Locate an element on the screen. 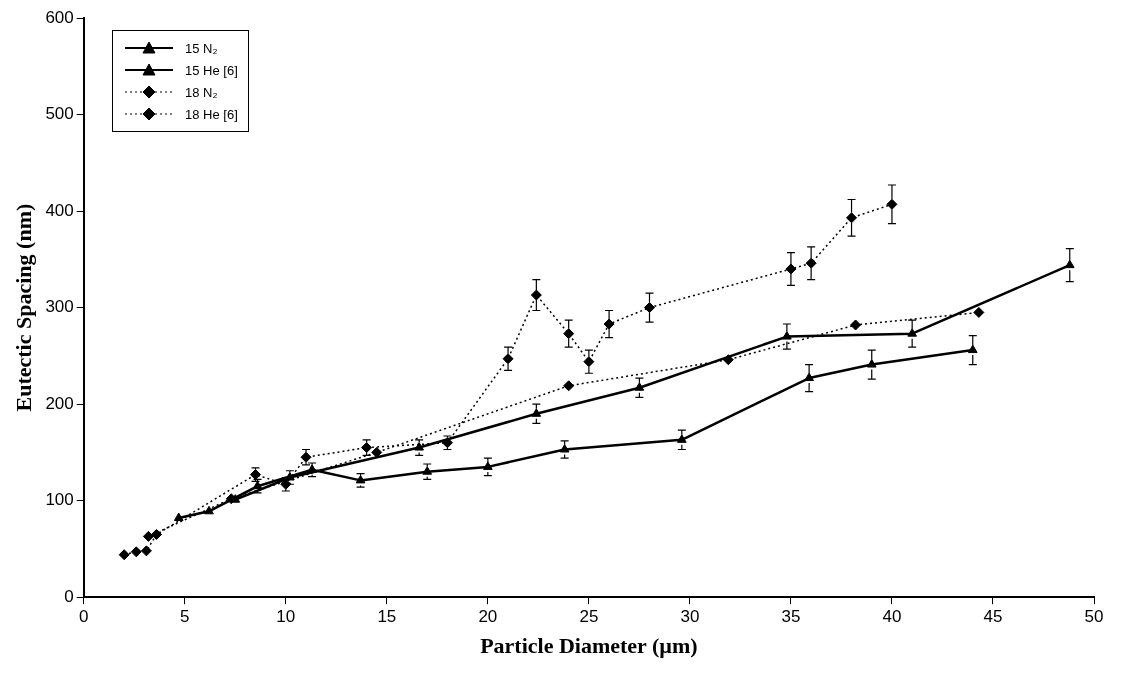  legend-label: 18 He [6] is located at coordinates (211, 114).